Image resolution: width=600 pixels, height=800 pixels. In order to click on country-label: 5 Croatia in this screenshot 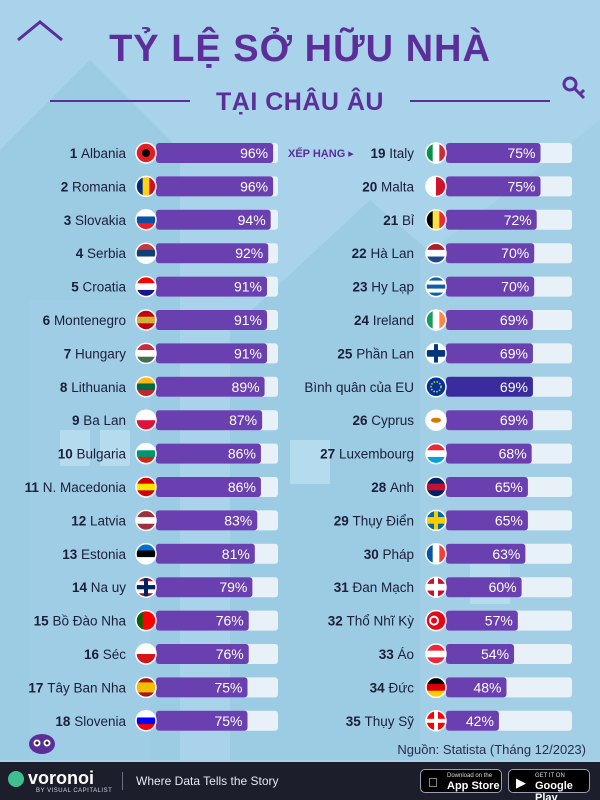, I will do `click(98, 287)`.